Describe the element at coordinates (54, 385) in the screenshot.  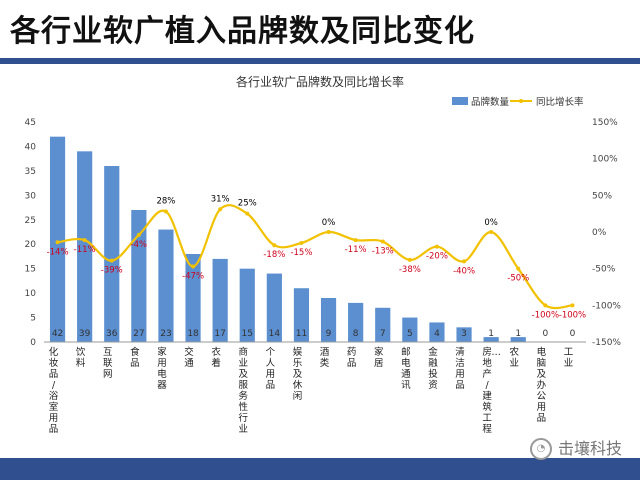
I see `category-label-char: /` at that location.